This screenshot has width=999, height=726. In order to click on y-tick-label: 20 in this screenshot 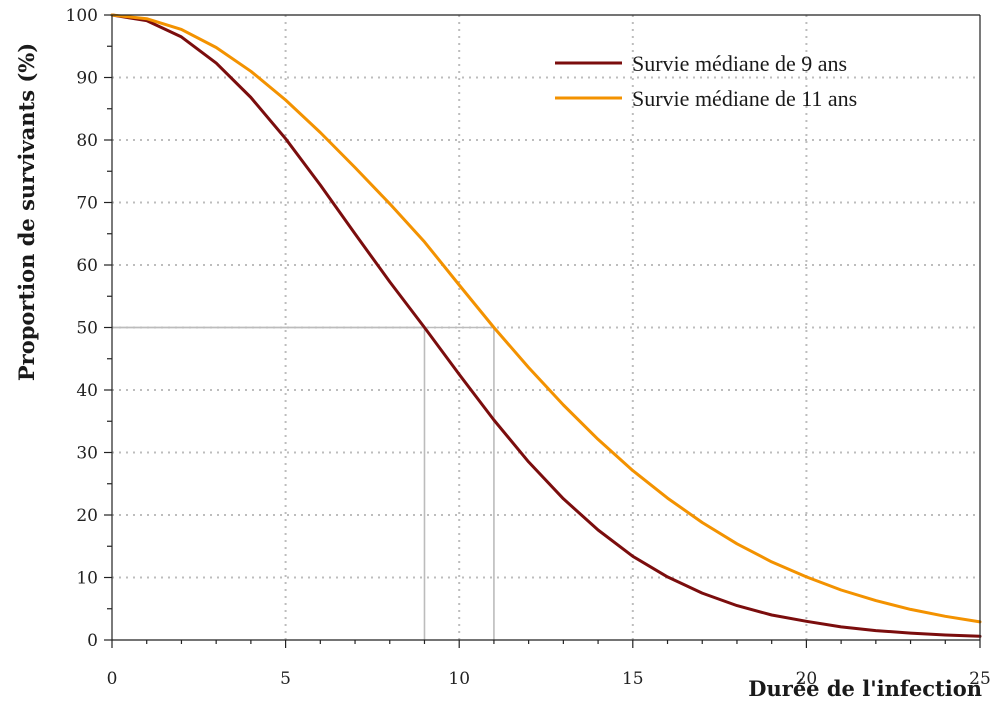, I will do `click(87, 516)`.